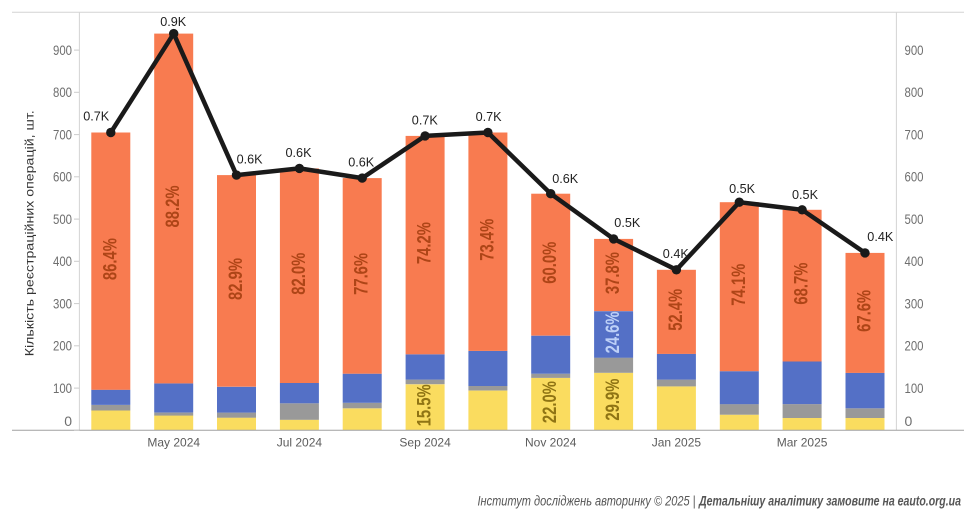 The width and height of the screenshot is (975, 519). Describe the element at coordinates (299, 274) in the screenshot. I see `svg-text: 82.0%` at that location.